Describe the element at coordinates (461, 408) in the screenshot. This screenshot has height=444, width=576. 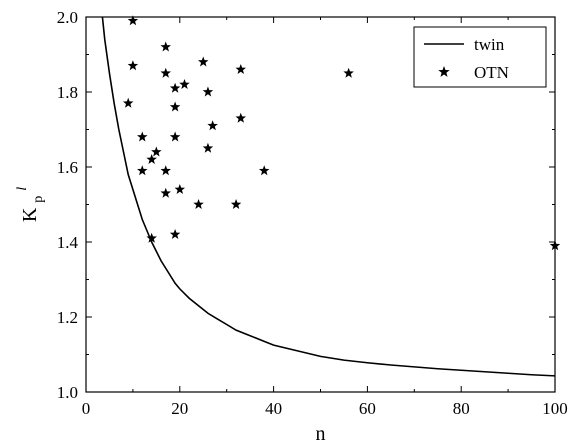
I see `x-tick-label: 80` at that location.